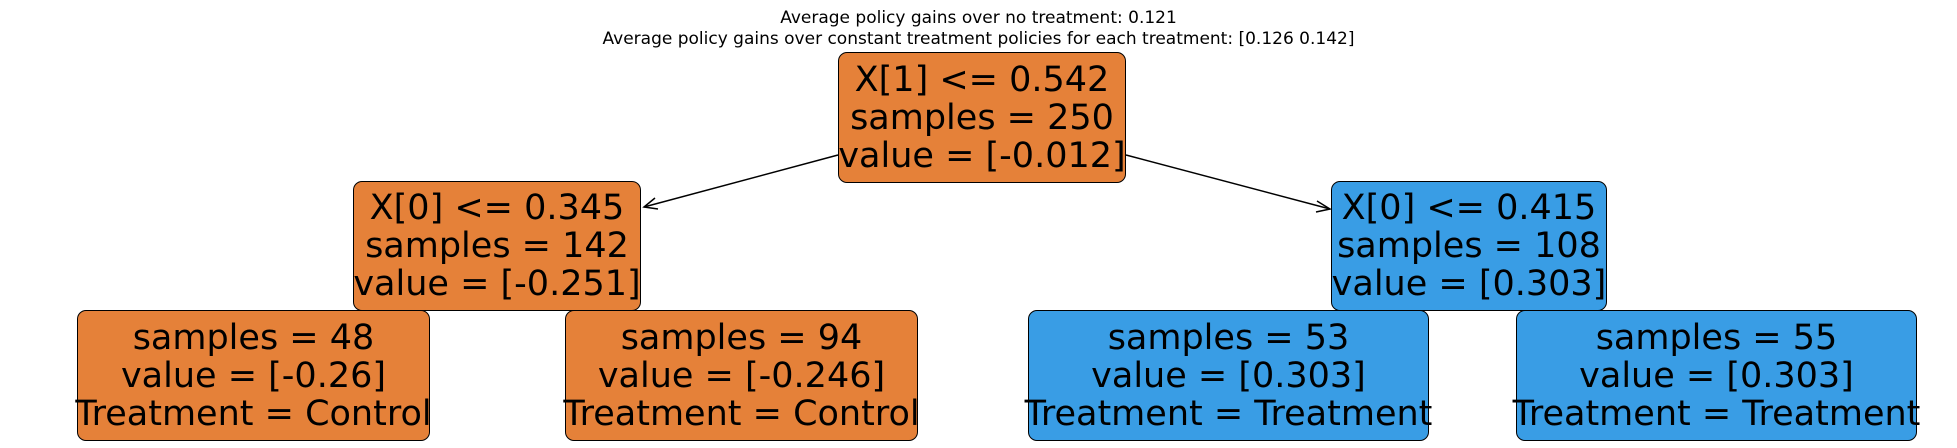 This screenshot has width=1957, height=448. What do you see at coordinates (253, 337) in the screenshot?
I see `node-left-left-samples: samples = 48` at bounding box center [253, 337].